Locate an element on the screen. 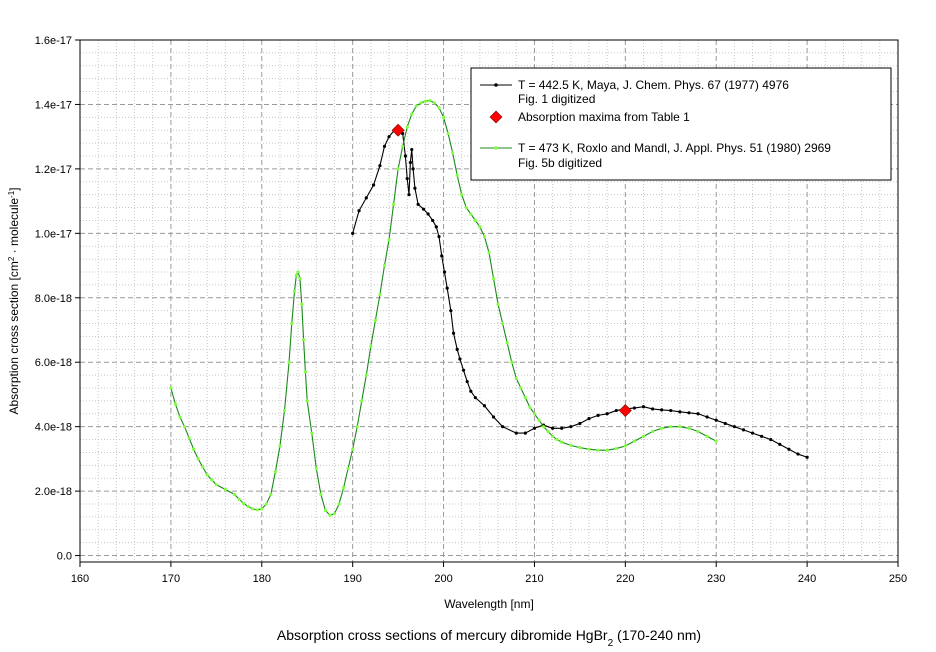  y-tick-label: 8.0e-18 is located at coordinates (53, 299).